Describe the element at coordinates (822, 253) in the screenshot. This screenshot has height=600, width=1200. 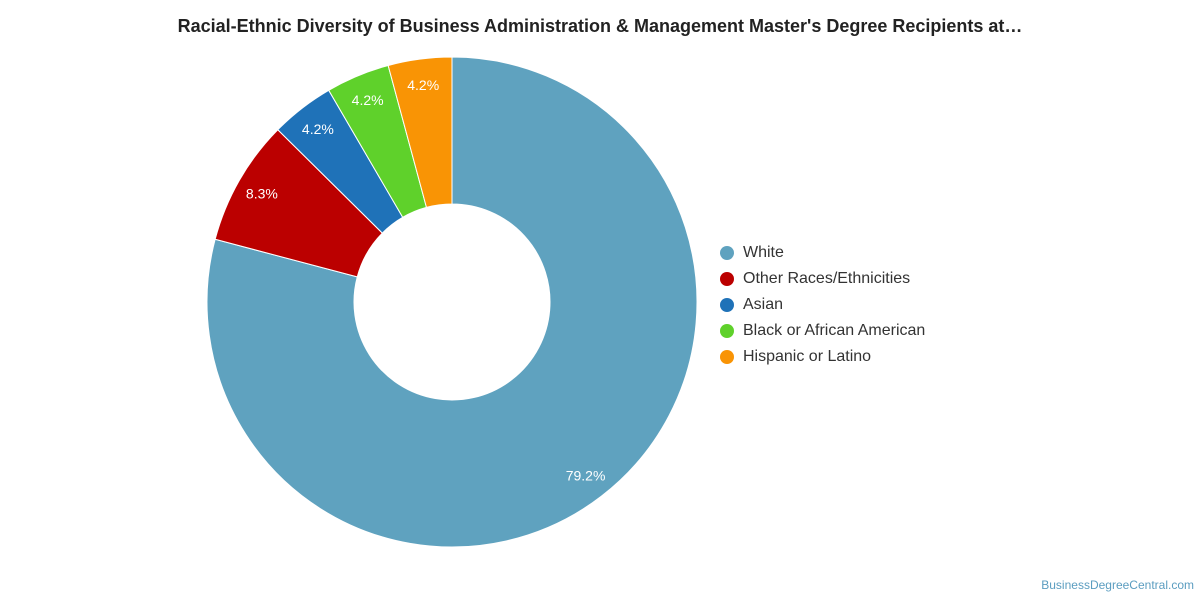
I see `legend-item: White` at that location.